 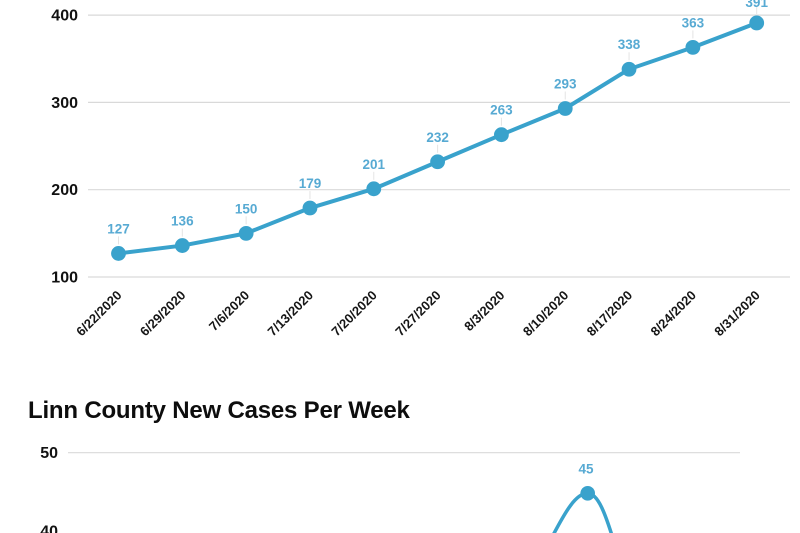 What do you see at coordinates (354, 314) in the screenshot?
I see `x-tick-label: 7/20/2020` at bounding box center [354, 314].